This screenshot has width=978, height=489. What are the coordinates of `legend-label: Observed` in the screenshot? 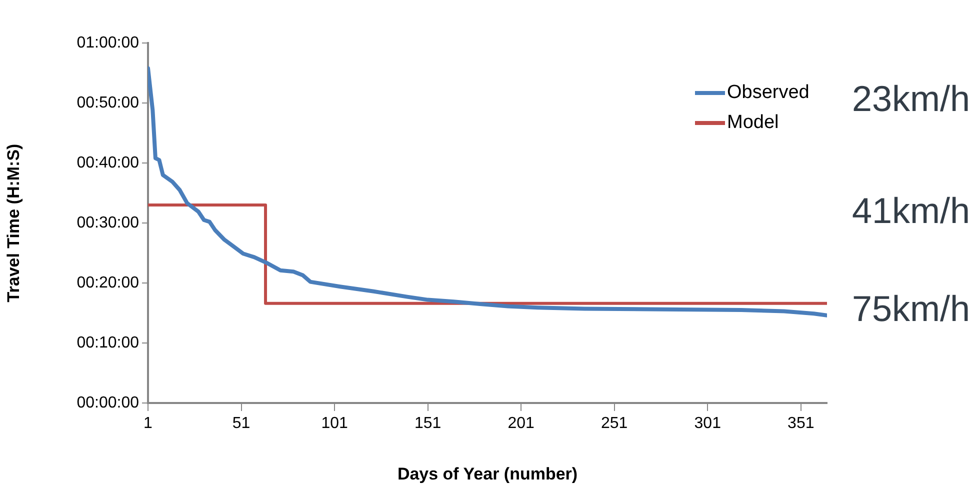 It's located at (768, 93).